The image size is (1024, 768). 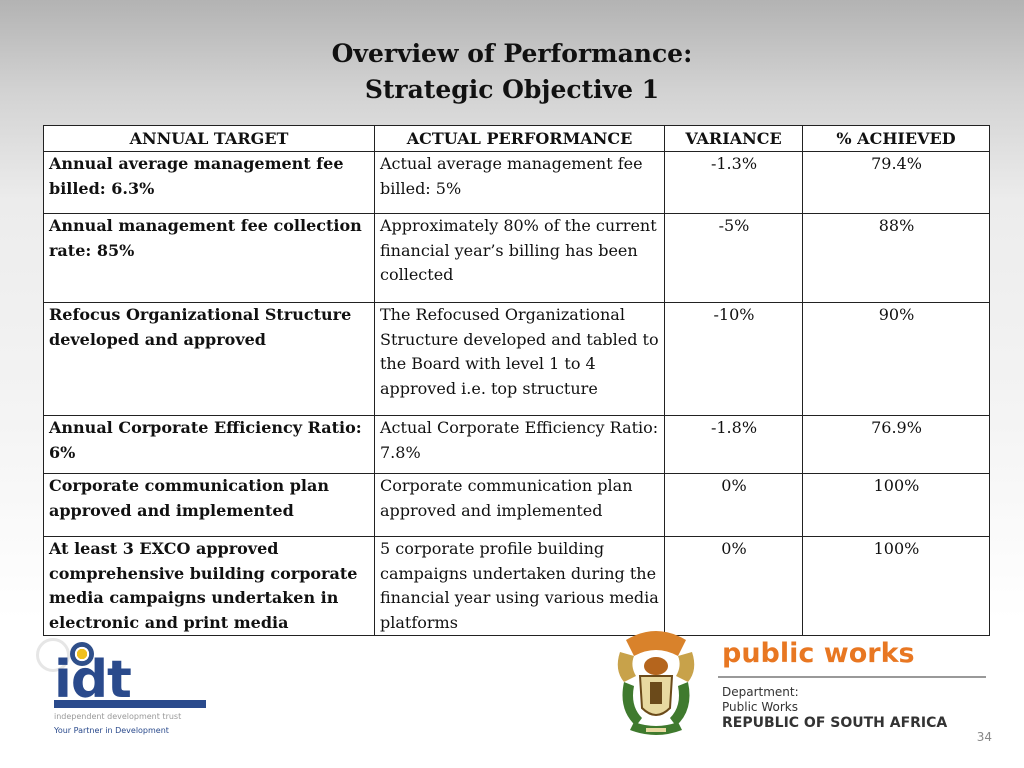 I want to click on public-works-department-name: Public Works, so click(x=760, y=707).